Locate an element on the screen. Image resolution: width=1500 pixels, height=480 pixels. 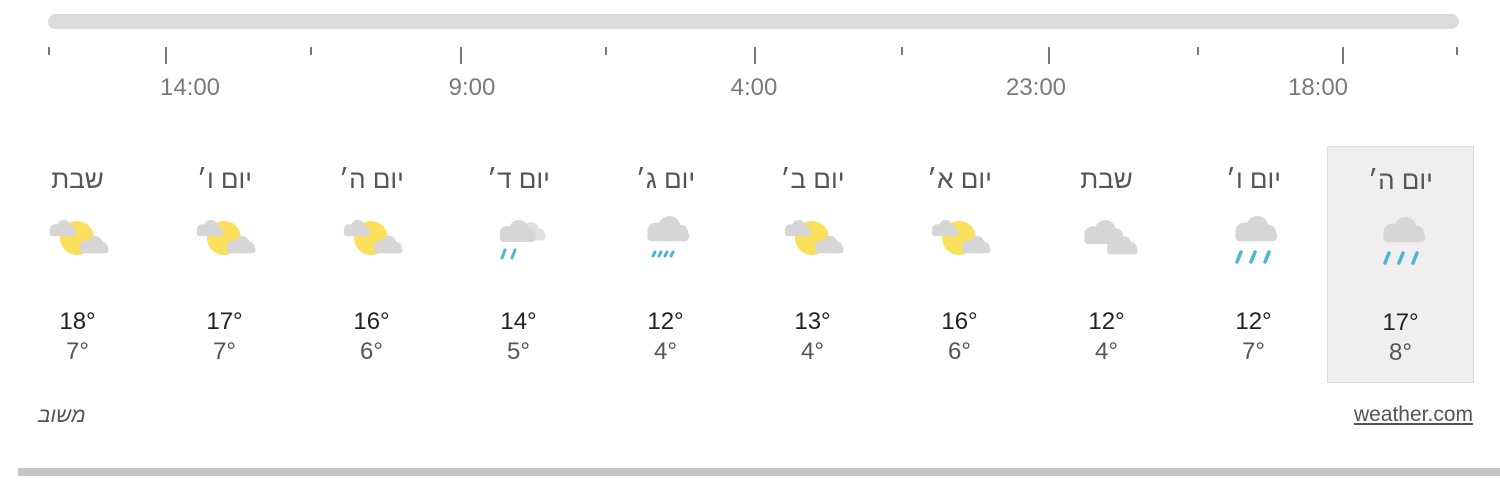
day-column: שבת 12° 4° is located at coordinates (1106, 264).